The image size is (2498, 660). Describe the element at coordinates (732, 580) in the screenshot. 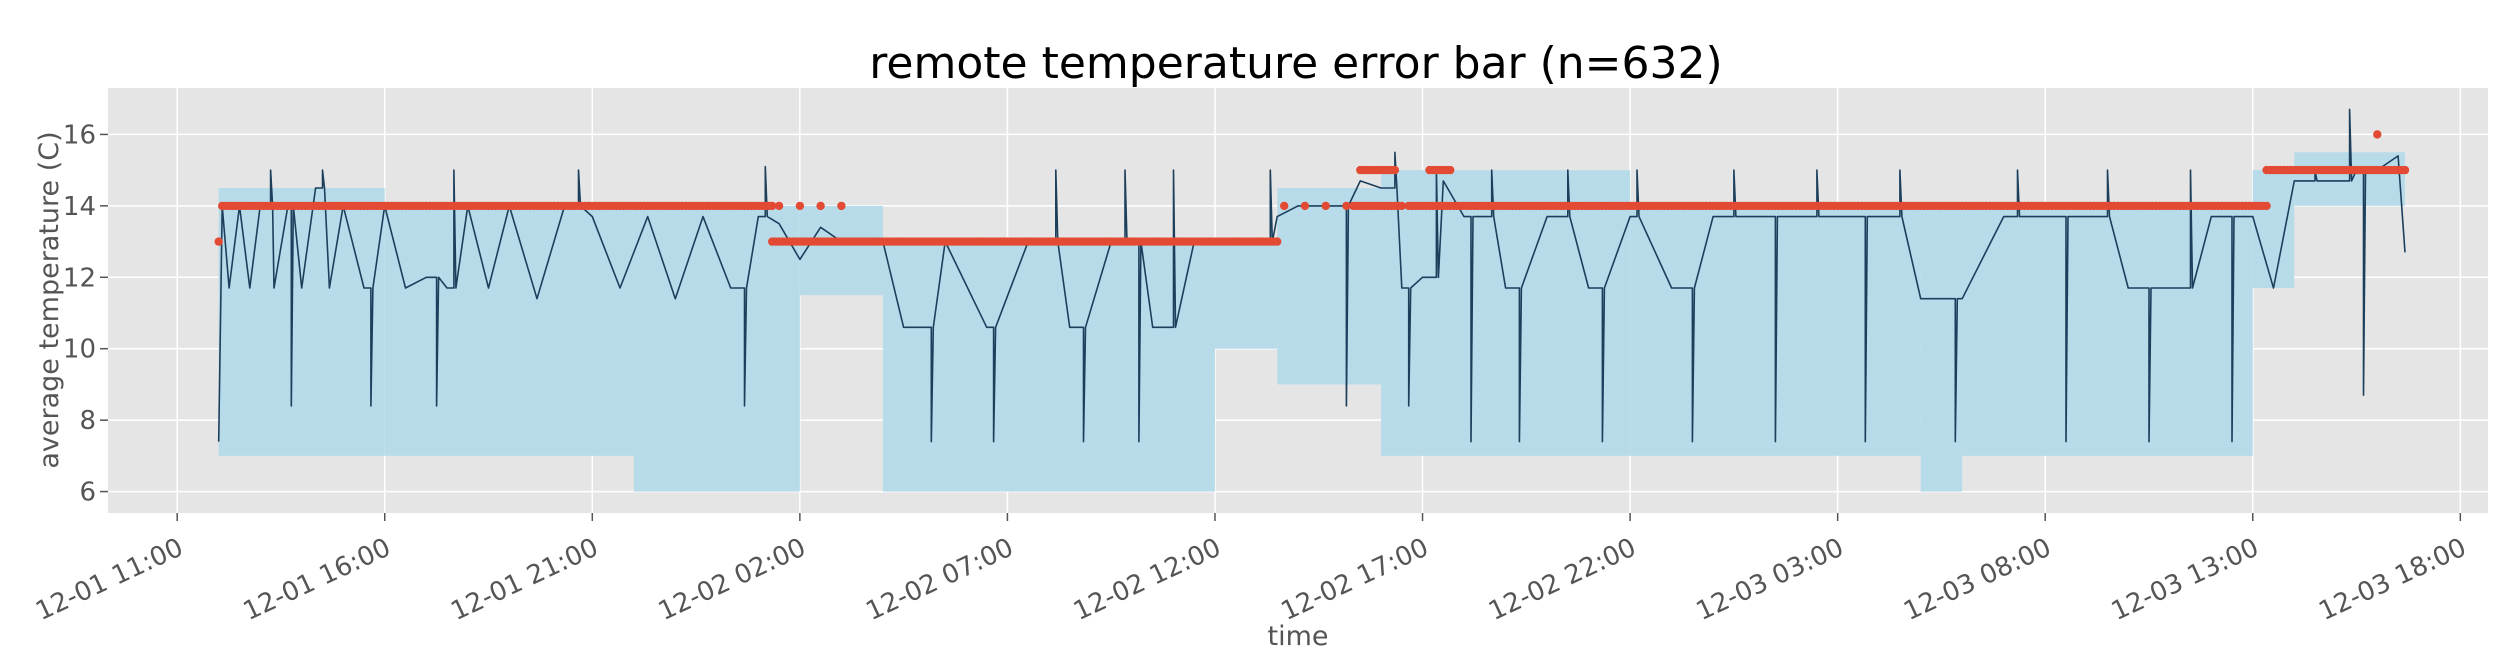

I see `x-tick-label: 12-02 02:00` at that location.